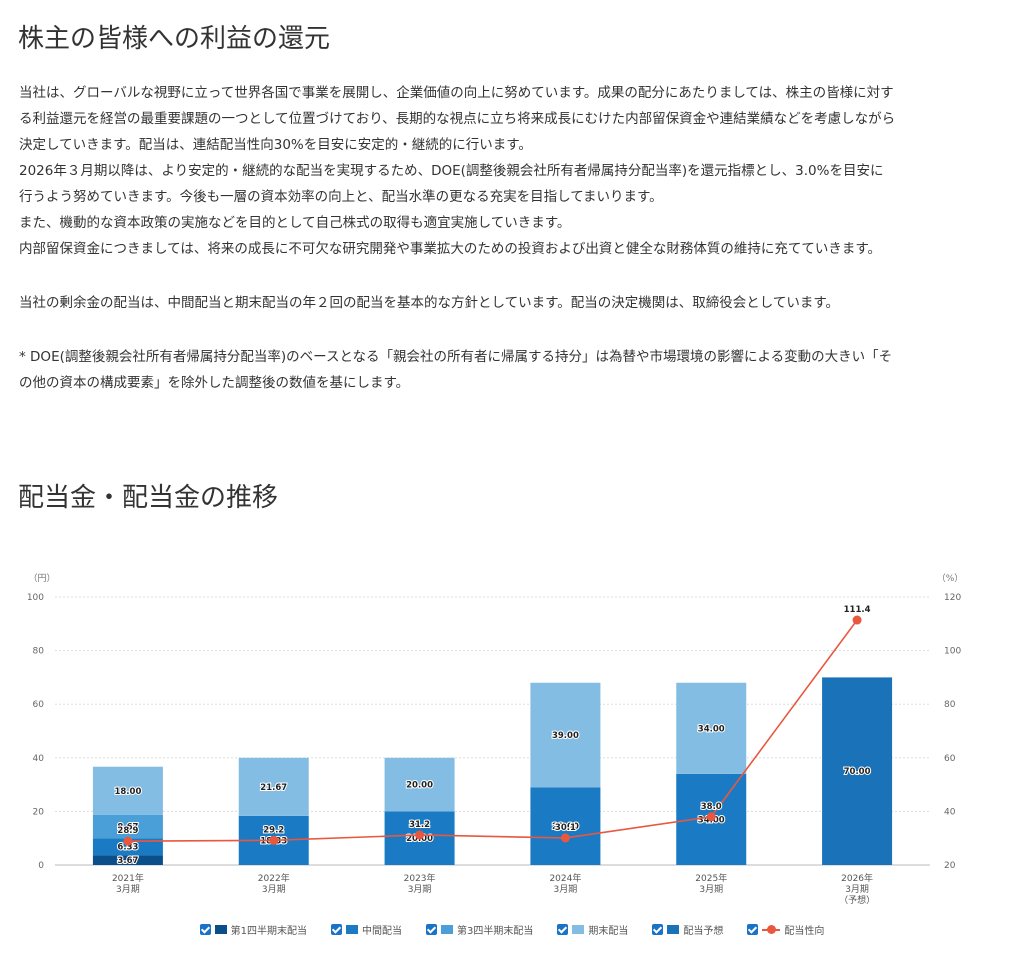 The height and width of the screenshot is (958, 1024). Describe the element at coordinates (857, 610) in the screenshot. I see `payout-ratio-label: 111.4` at that location.